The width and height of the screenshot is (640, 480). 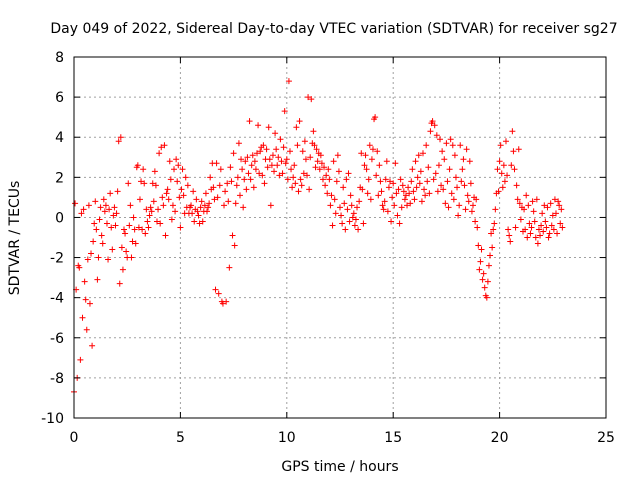 What do you see at coordinates (339, 467) in the screenshot?
I see `x-axis-label: GPS time / hours` at bounding box center [339, 467].